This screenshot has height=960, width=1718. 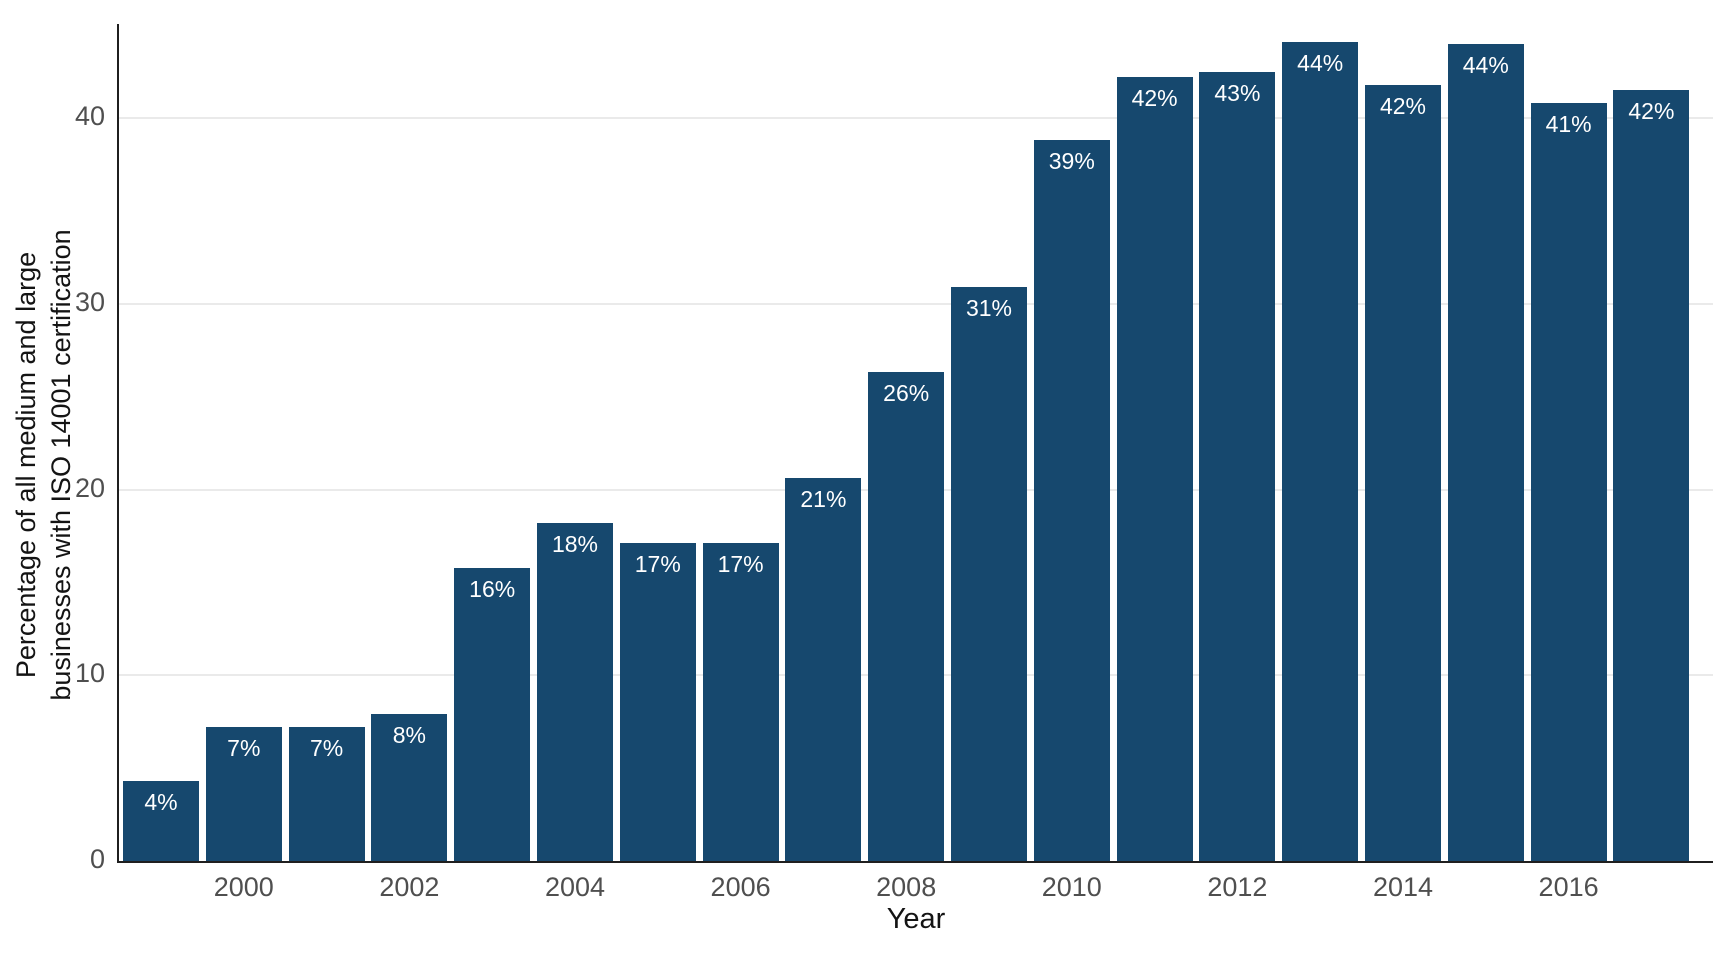 I want to click on bar-value-label-2002: 8%, so click(x=409, y=735).